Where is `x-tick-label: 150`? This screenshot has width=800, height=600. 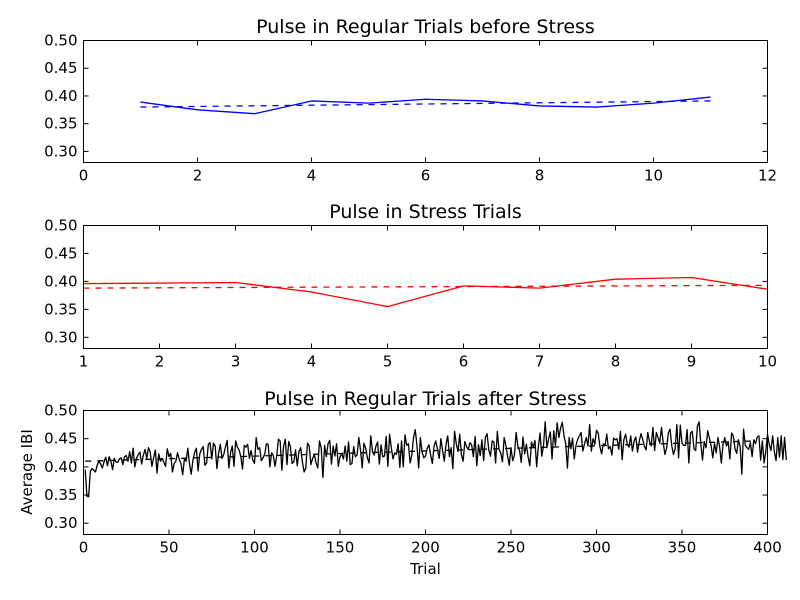
x-tick-label: 150 is located at coordinates (340, 548).